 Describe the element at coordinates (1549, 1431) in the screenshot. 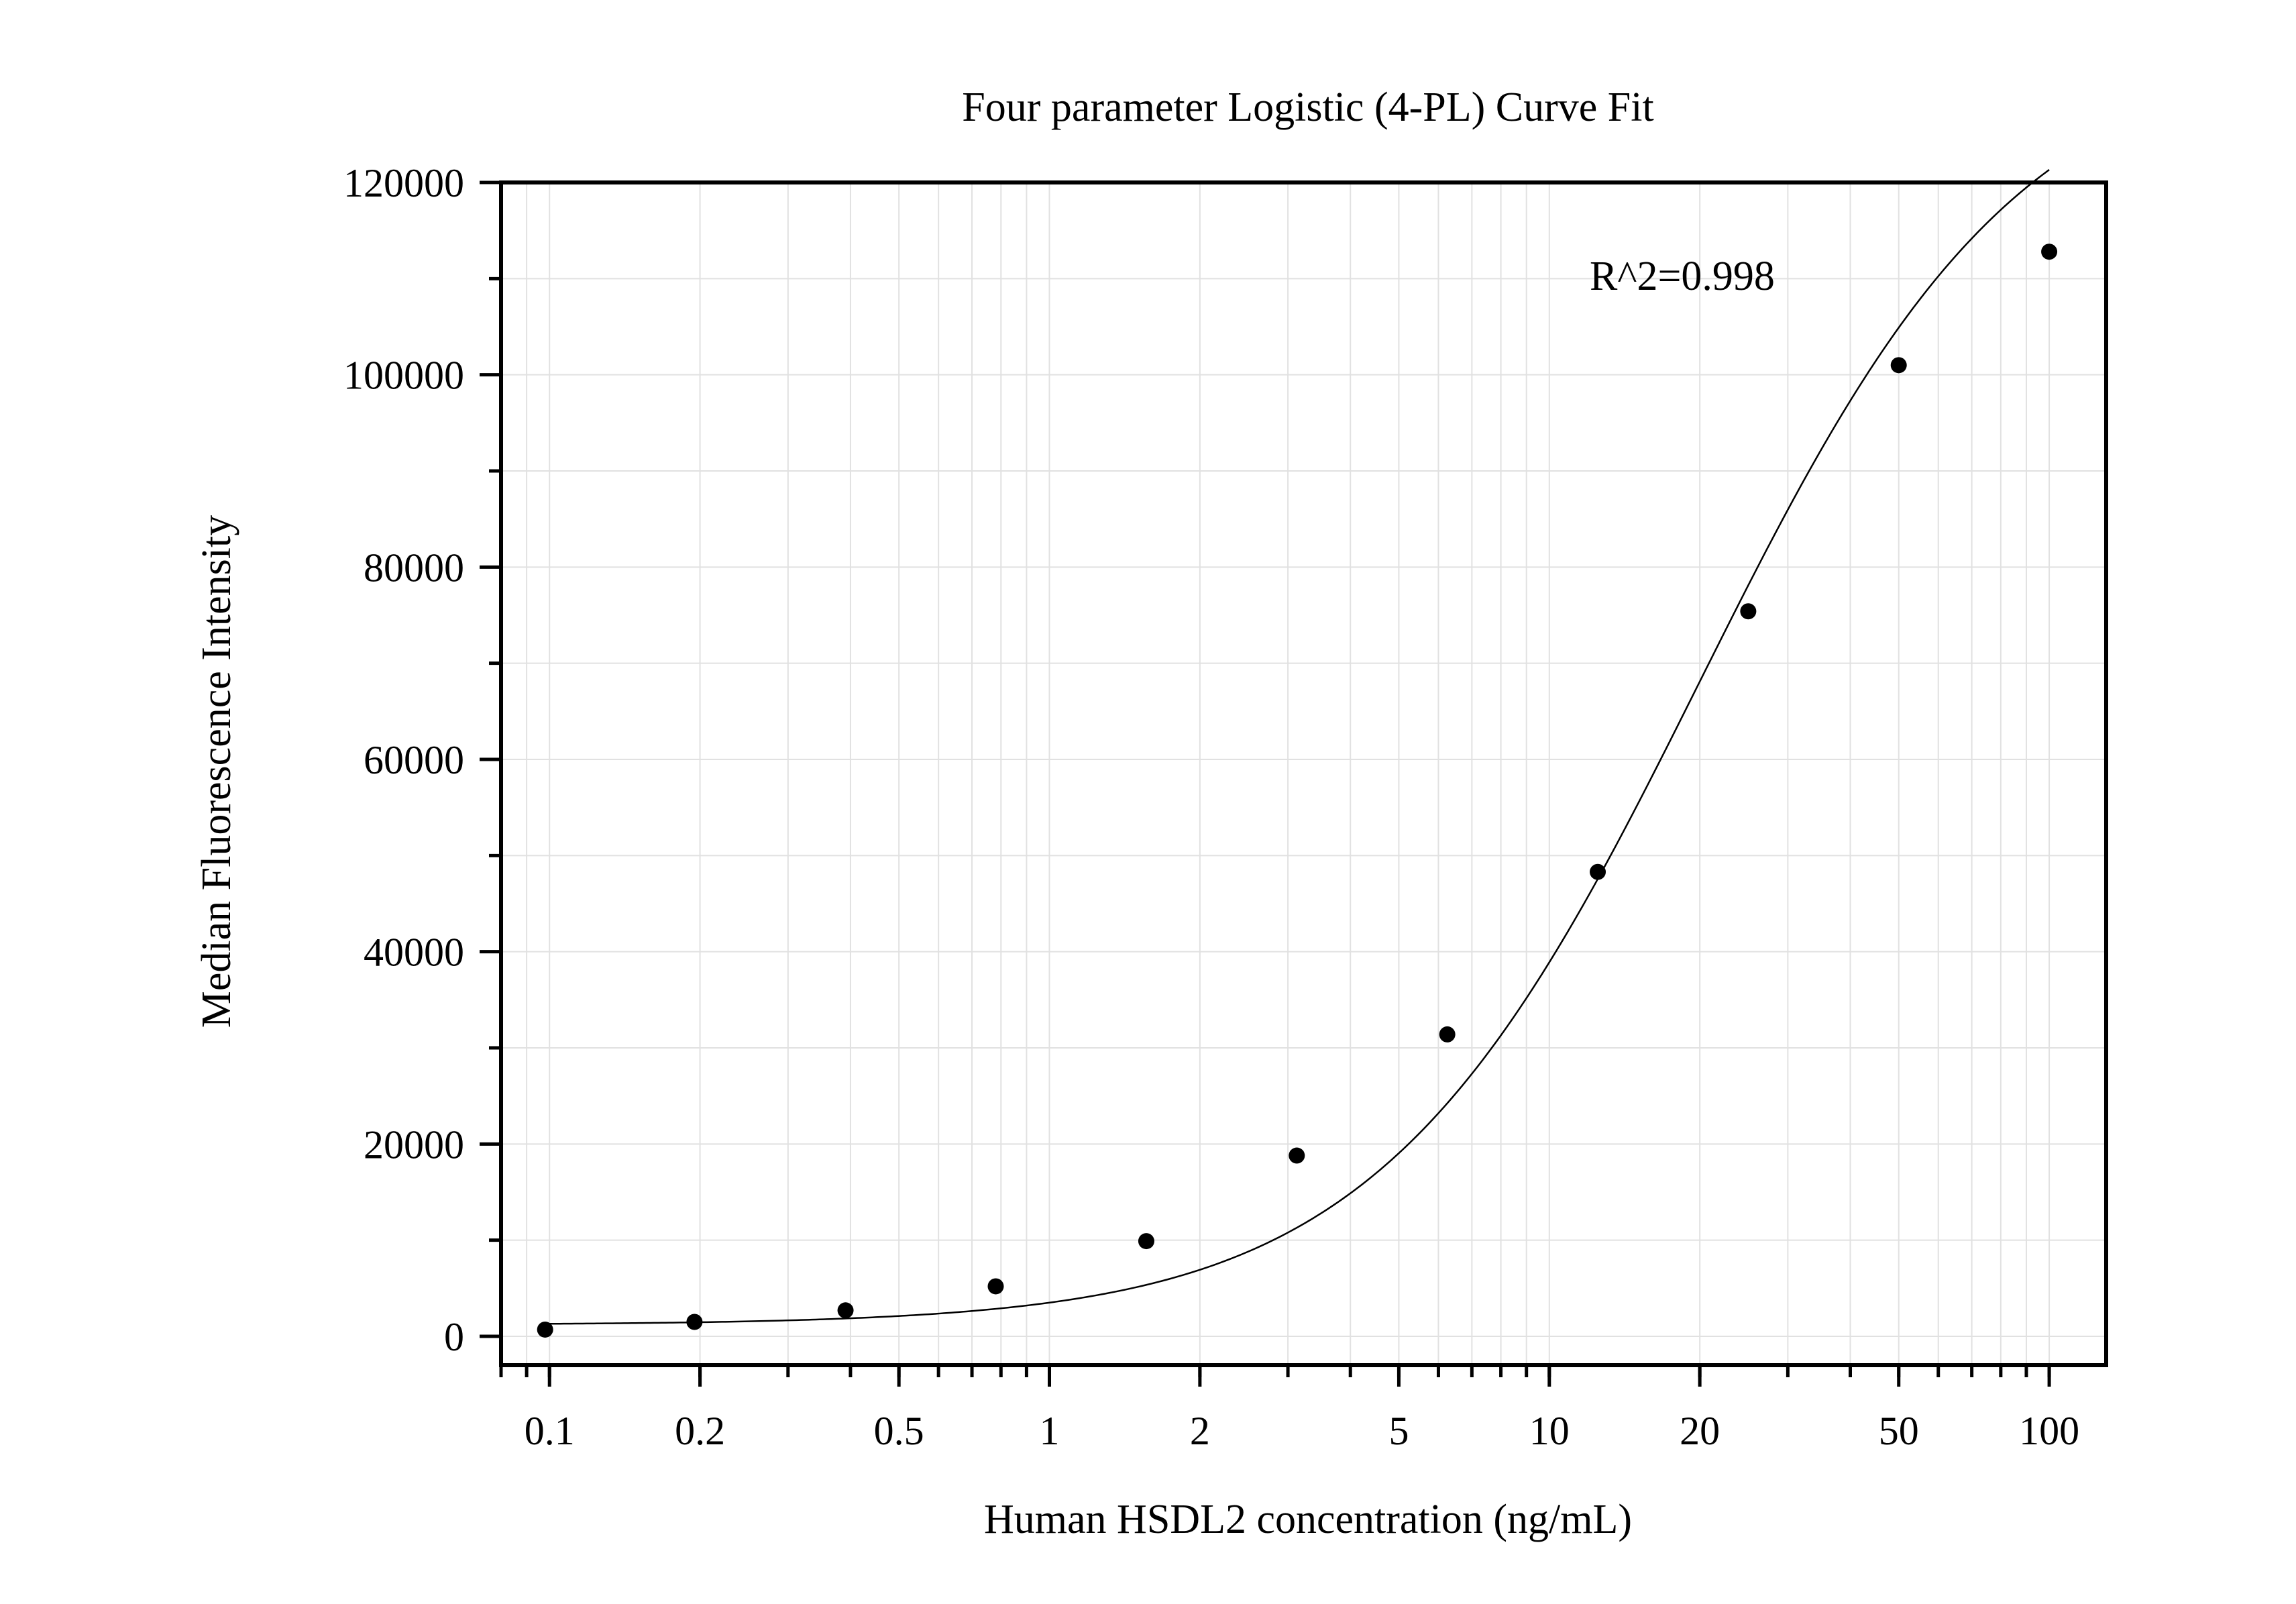

I see `x-tick-label: 10` at that location.